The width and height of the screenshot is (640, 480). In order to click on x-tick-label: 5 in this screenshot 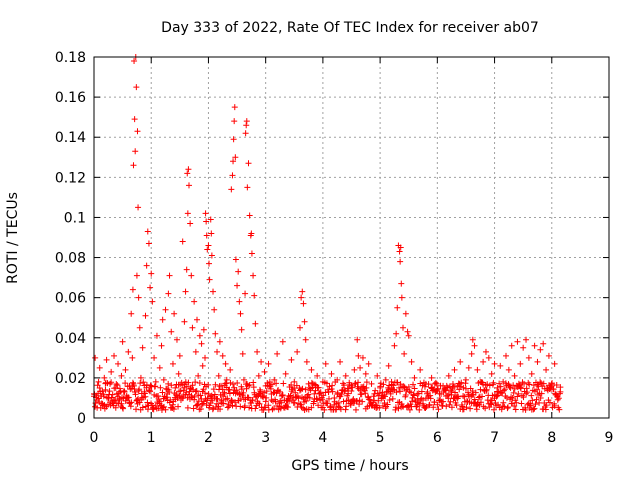, I will do `click(380, 438)`.